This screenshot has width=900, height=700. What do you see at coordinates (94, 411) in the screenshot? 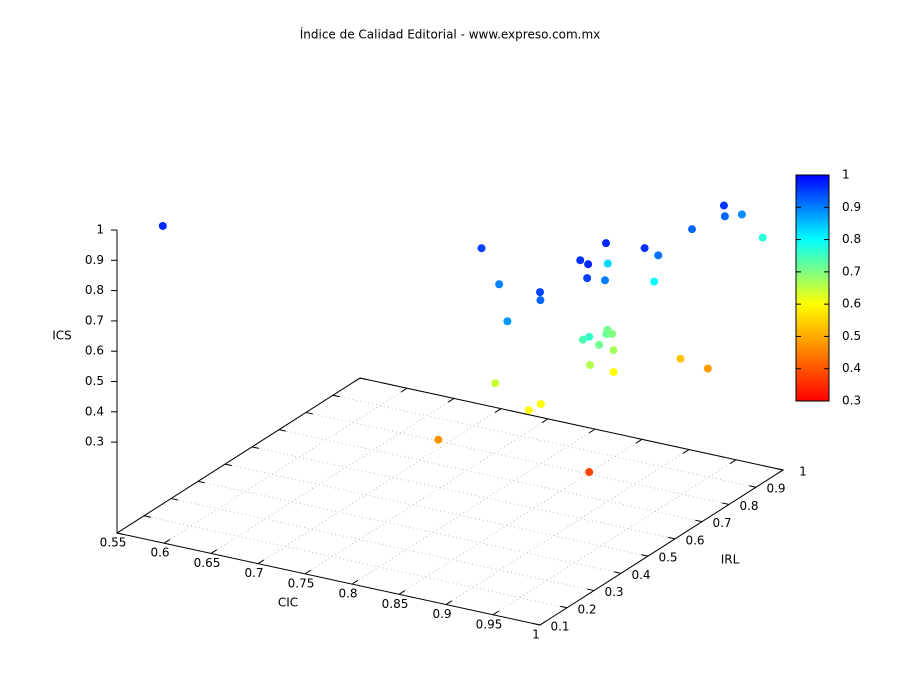
I see `z-tick-label: 0.4` at bounding box center [94, 411].